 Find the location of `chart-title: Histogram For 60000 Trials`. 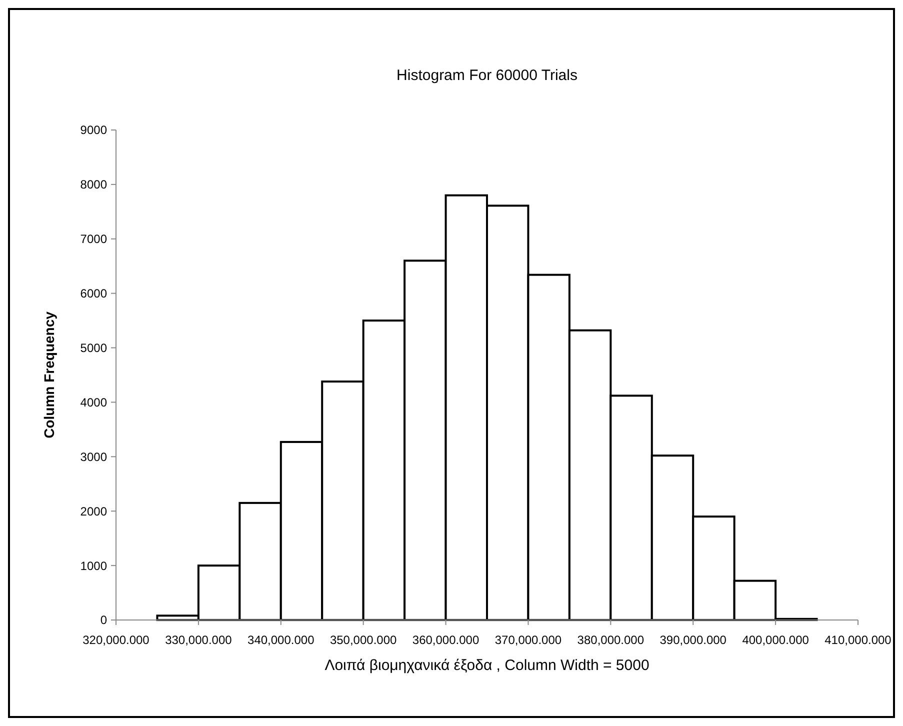

chart-title: Histogram For 60000 Trials is located at coordinates (487, 75).